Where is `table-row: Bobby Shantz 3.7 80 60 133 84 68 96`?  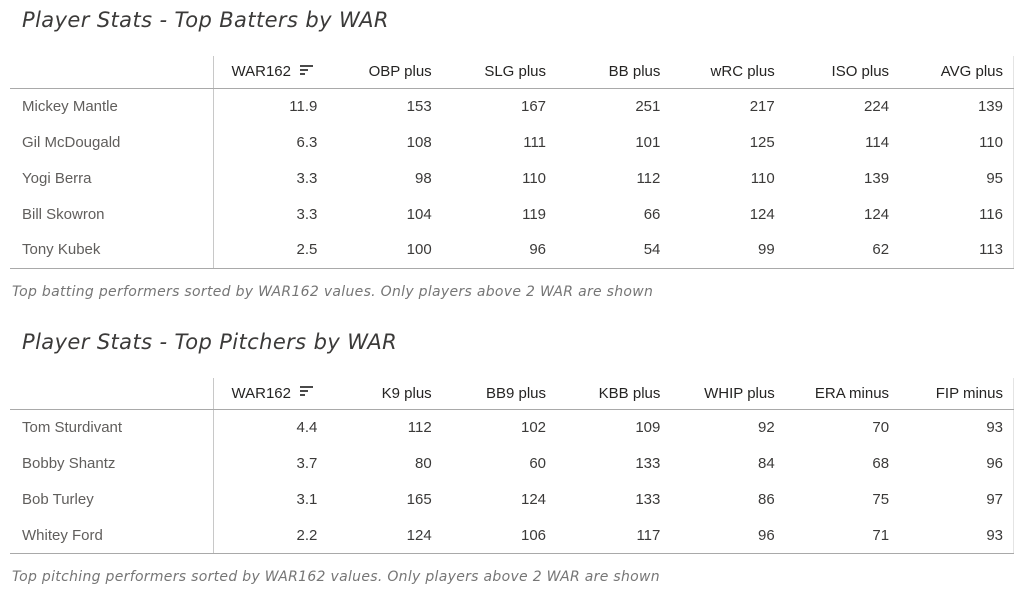 table-row: Bobby Shantz 3.7 80 60 133 84 68 96 is located at coordinates (512, 463).